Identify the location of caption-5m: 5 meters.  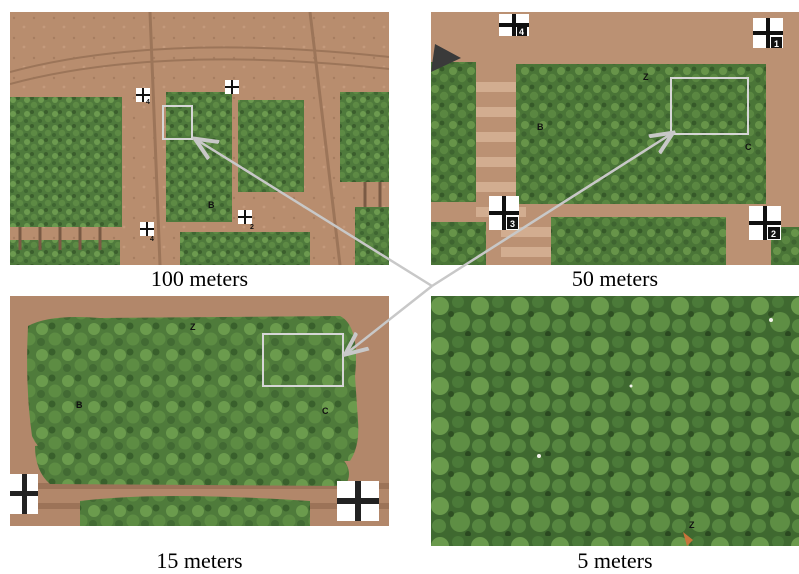
(615, 560).